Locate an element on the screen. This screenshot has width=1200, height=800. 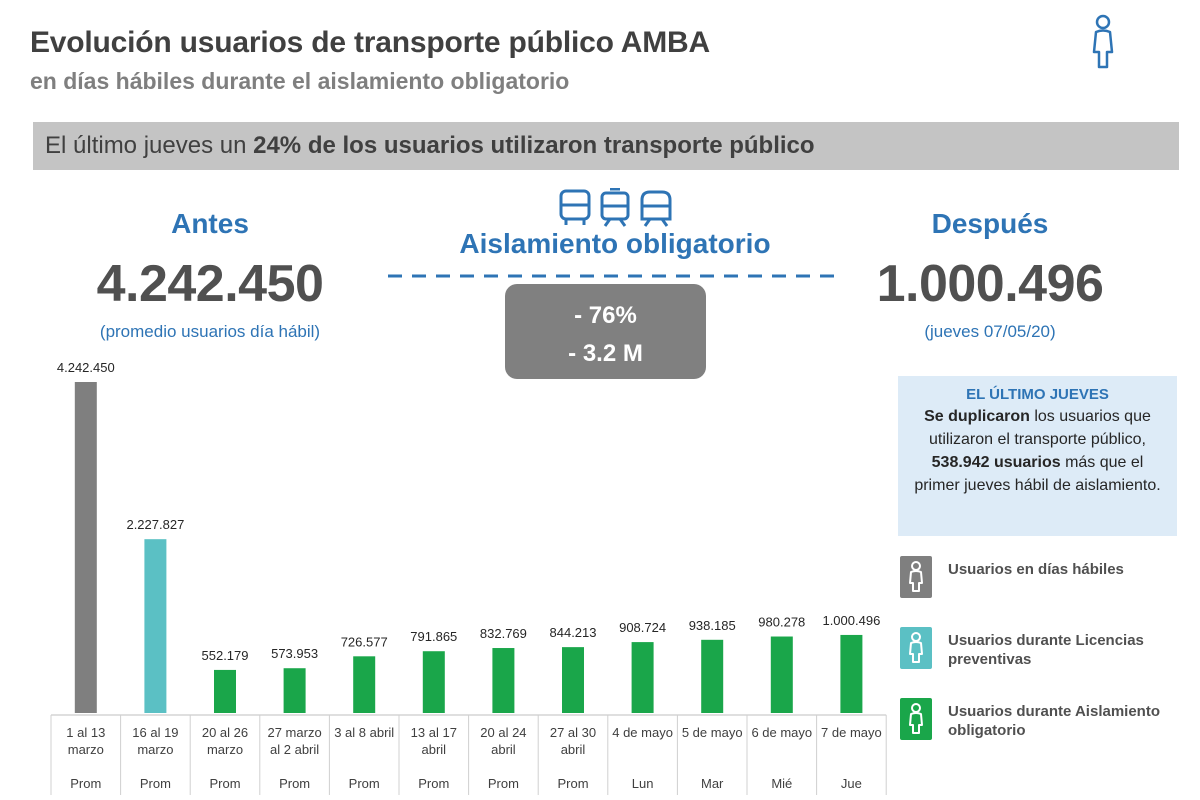
tick-label: 16 al 19 is located at coordinates (155, 732).